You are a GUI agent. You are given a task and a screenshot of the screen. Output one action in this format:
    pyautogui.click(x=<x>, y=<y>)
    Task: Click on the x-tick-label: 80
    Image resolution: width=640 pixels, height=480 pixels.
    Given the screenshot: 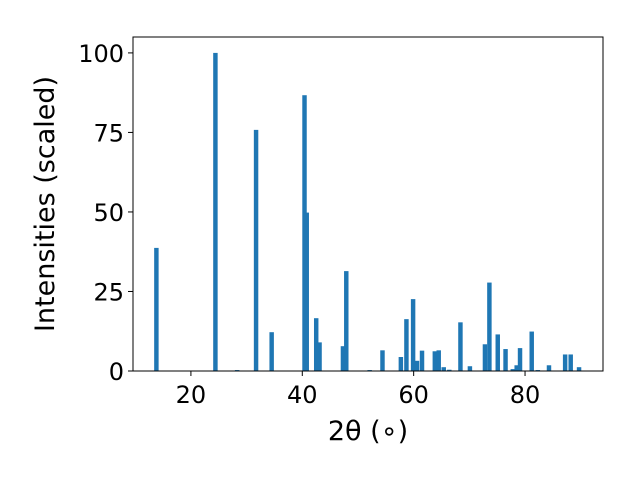 What is the action you would take?
    pyautogui.click(x=525, y=395)
    